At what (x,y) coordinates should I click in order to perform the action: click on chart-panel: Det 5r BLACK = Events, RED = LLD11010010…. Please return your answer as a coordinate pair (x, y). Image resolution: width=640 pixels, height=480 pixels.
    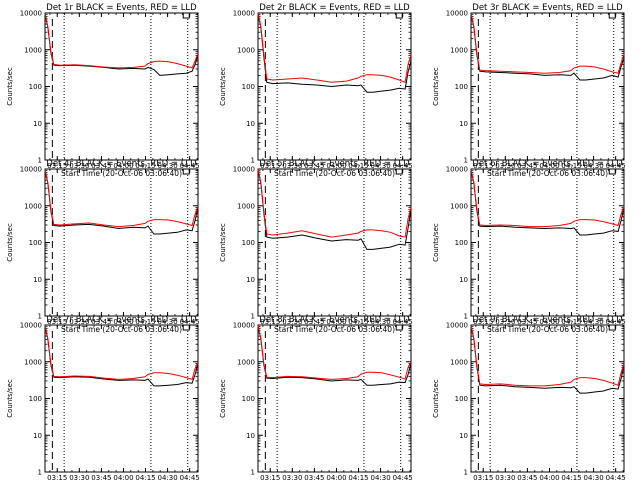
    Looking at the image, I should click on (316, 246).